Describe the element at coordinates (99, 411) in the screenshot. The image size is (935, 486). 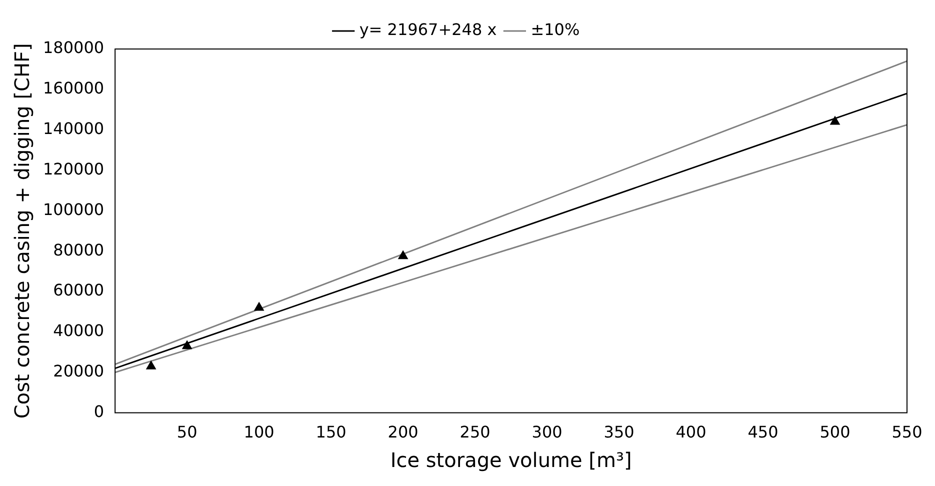
I see `y-tick-label: 0` at that location.